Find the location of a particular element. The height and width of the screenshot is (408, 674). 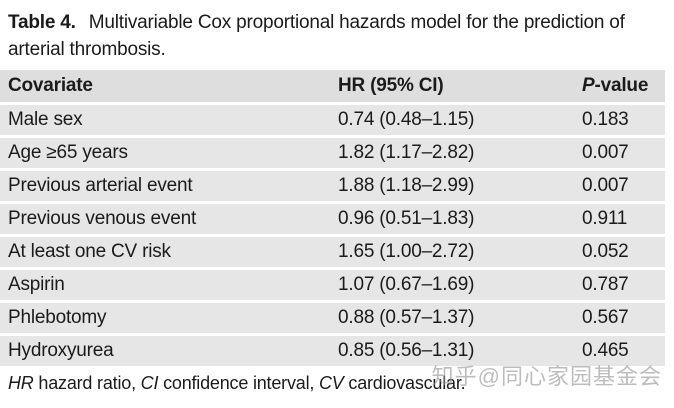

footnote-abbr-cv: CV is located at coordinates (331, 383).